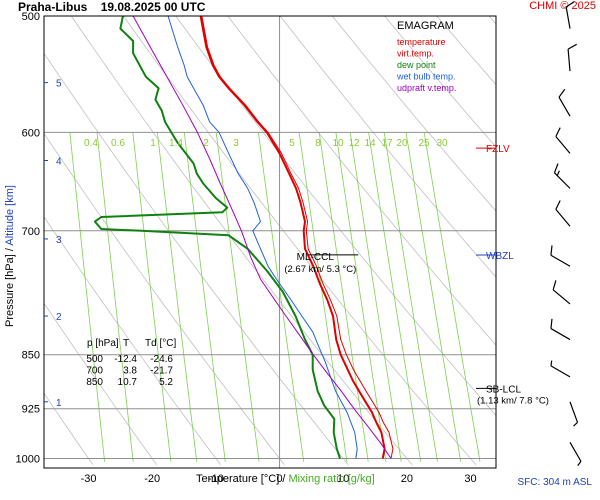  Describe the element at coordinates (153, 143) in the screenshot. I see `mixing-ratio-label: 1` at that location.